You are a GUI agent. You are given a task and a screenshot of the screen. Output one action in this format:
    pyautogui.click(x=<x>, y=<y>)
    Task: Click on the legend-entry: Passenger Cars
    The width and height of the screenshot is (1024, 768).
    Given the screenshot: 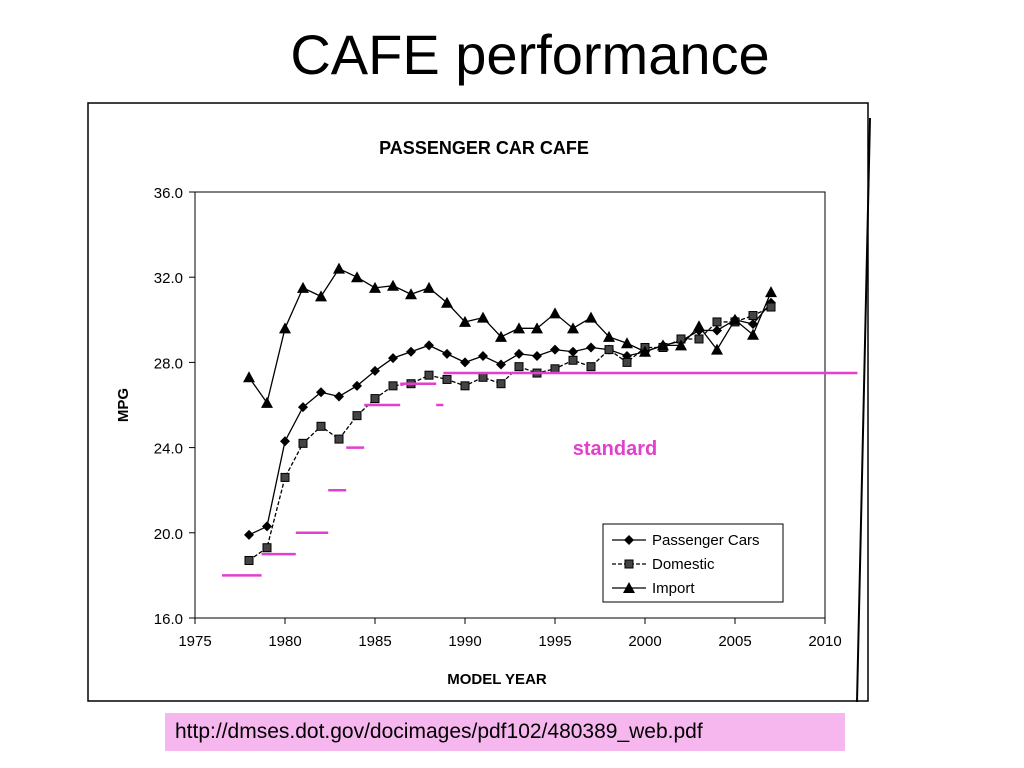 What is the action you would take?
    pyautogui.click(x=706, y=540)
    